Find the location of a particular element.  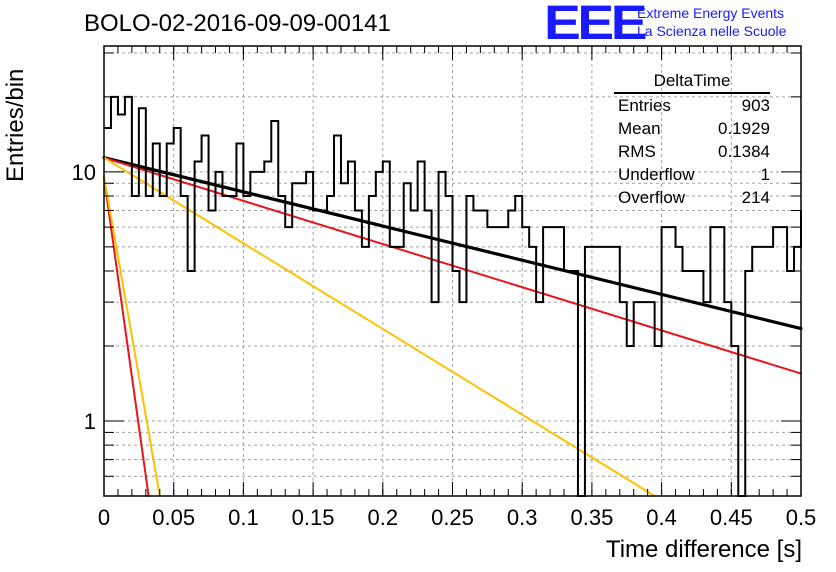

logo-caption-line2: La Scienza nelle Scuole is located at coordinates (712, 31).